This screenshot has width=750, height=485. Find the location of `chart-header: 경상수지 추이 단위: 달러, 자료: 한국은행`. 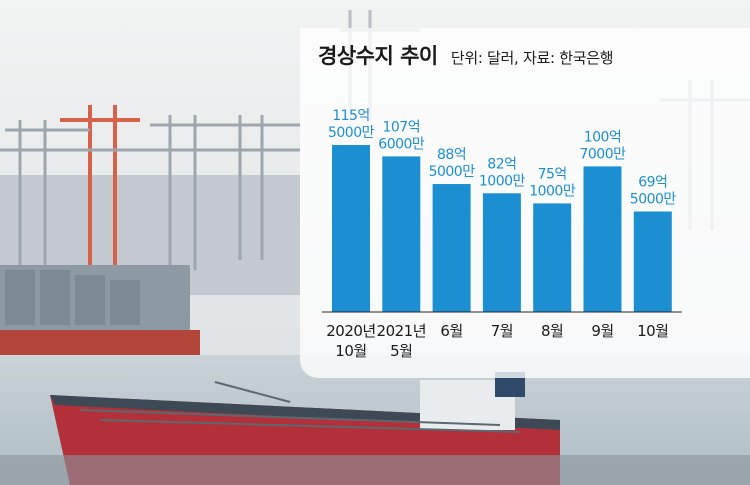

chart-header: 경상수지 추이 단위: 달러, 자료: 한국은행 is located at coordinates (466, 55).